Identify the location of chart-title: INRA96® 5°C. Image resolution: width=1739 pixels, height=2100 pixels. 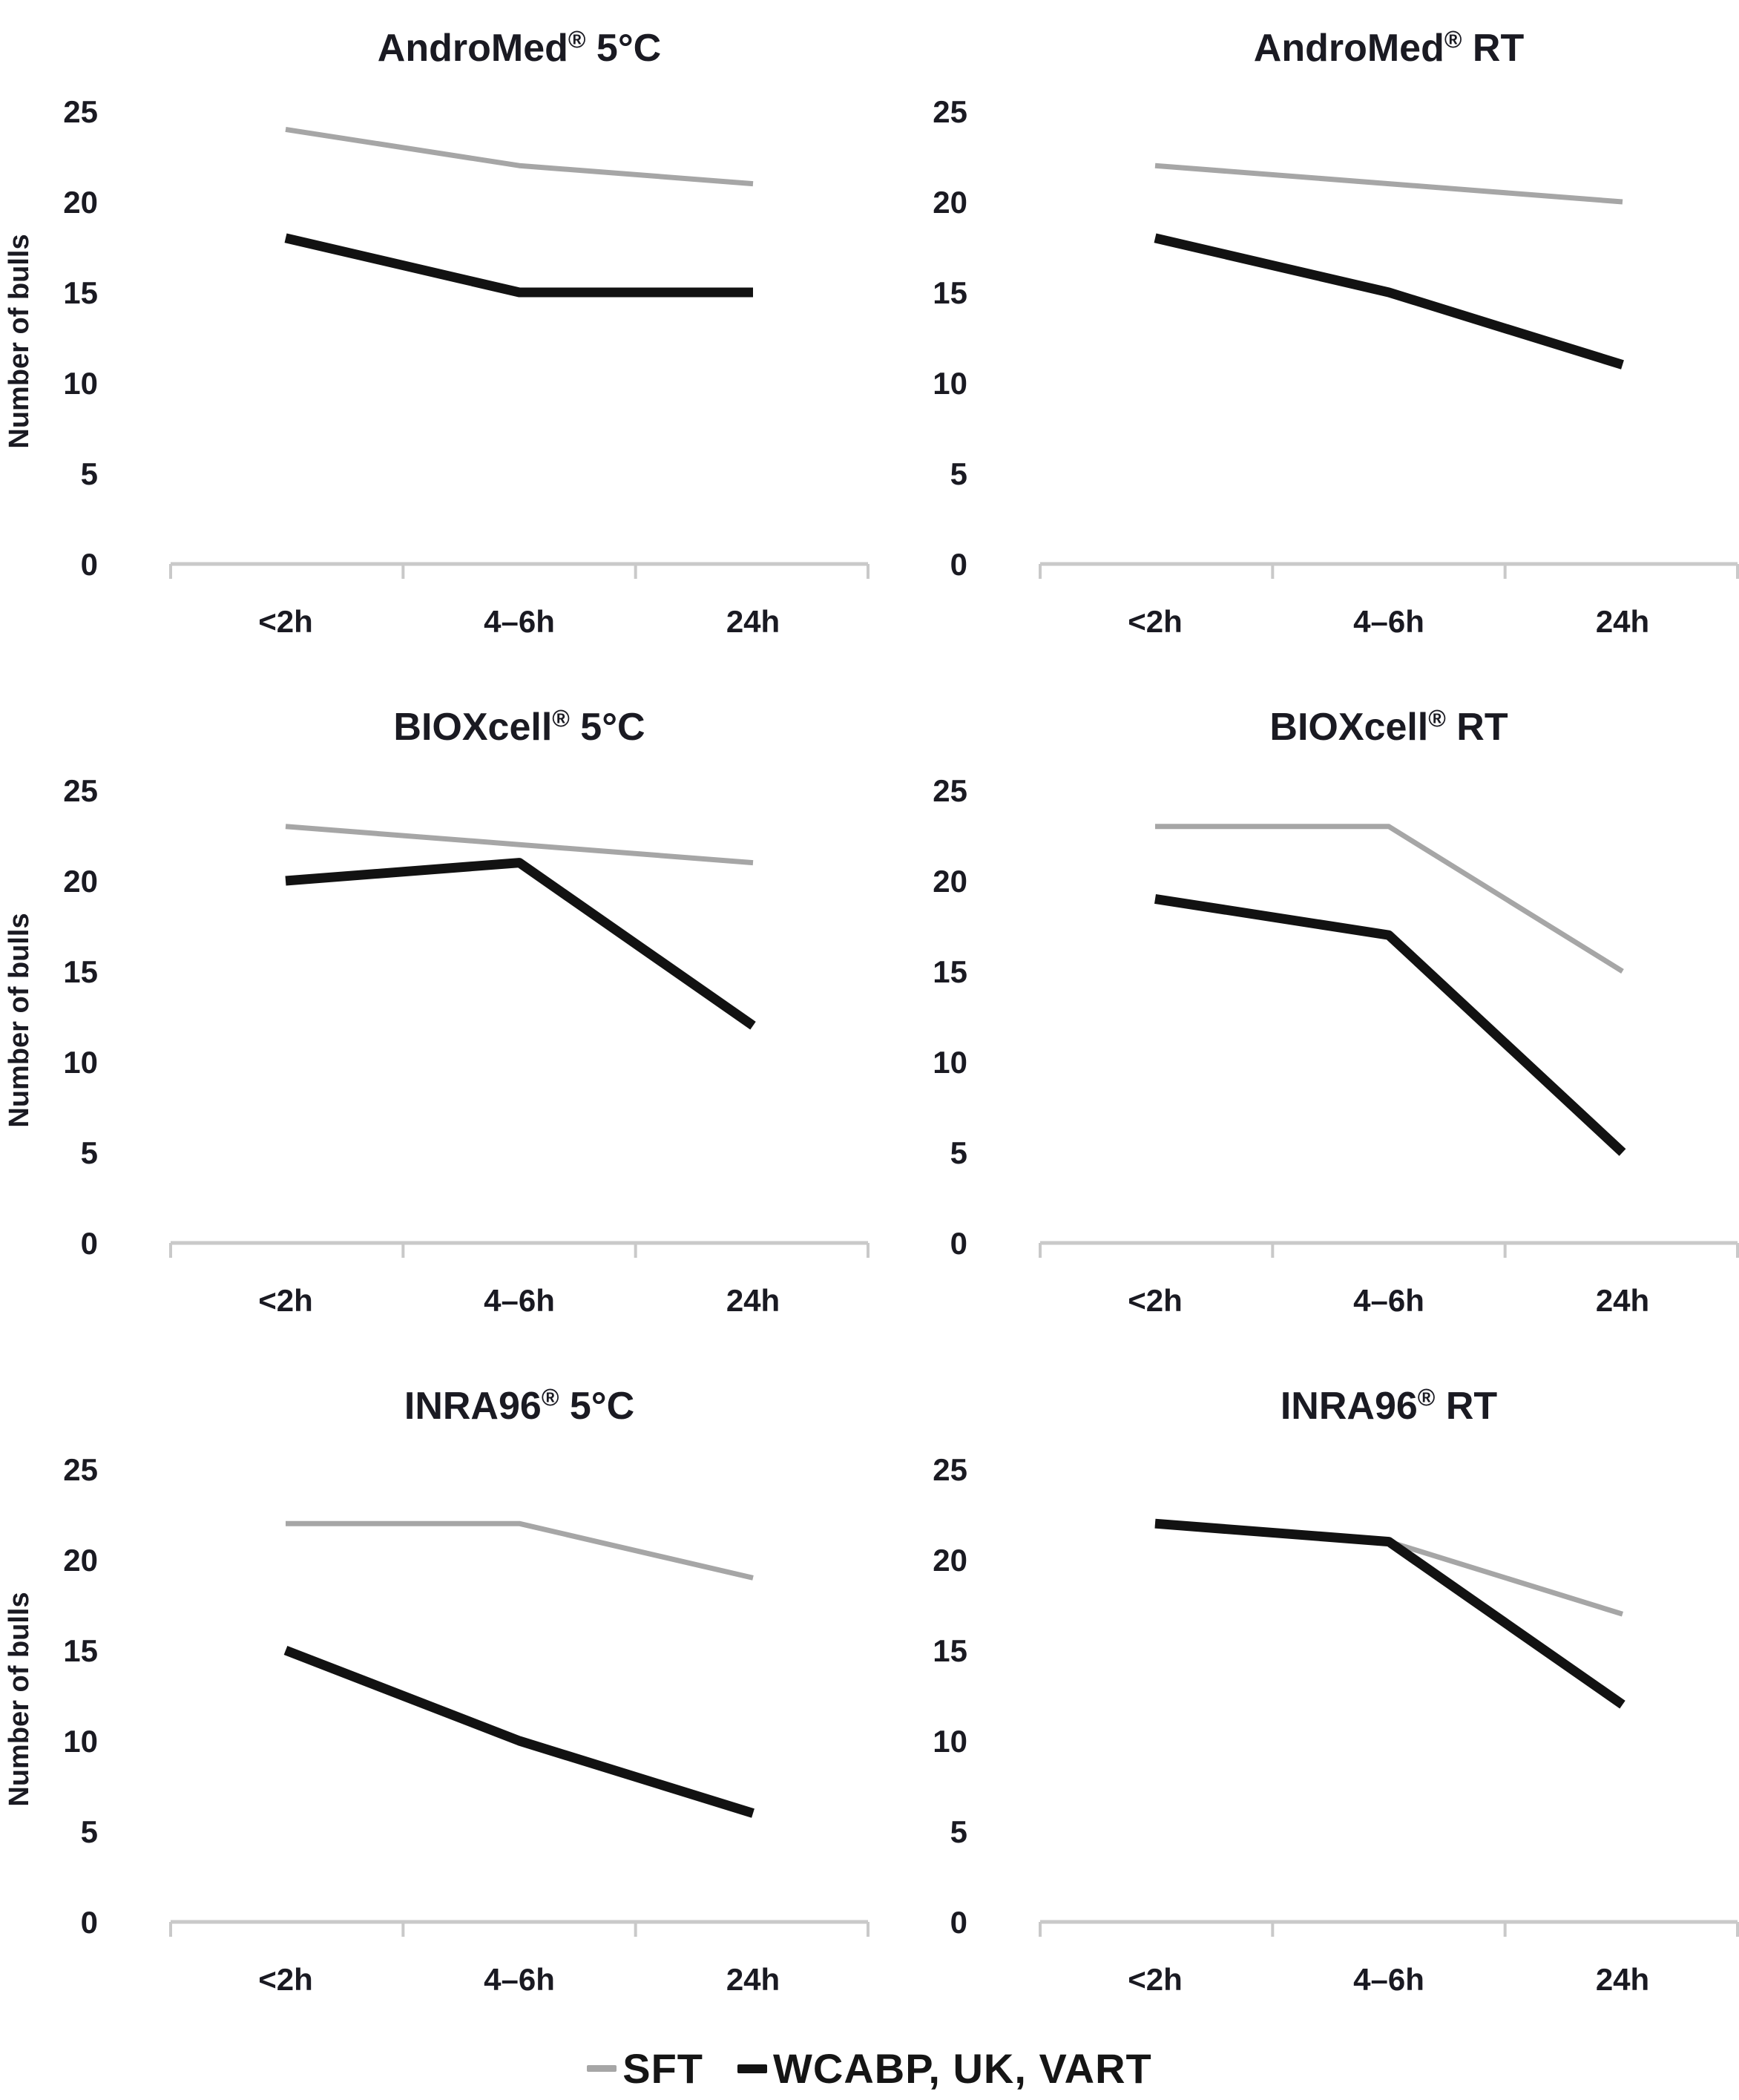
(519, 1406).